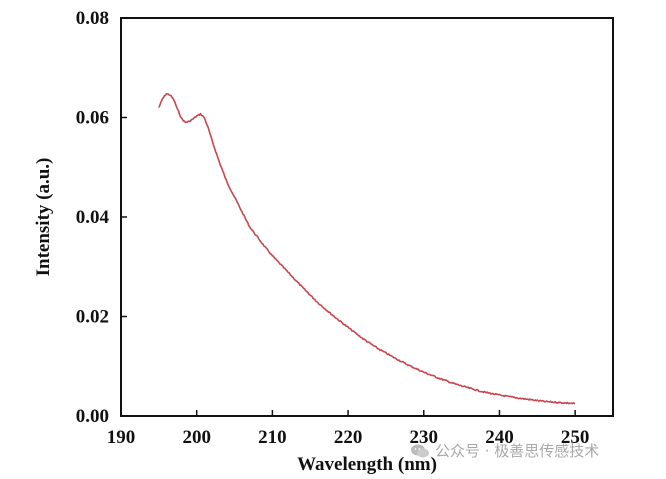  Describe the element at coordinates (92, 317) in the screenshot. I see `y-tick-label: 0.02` at that location.